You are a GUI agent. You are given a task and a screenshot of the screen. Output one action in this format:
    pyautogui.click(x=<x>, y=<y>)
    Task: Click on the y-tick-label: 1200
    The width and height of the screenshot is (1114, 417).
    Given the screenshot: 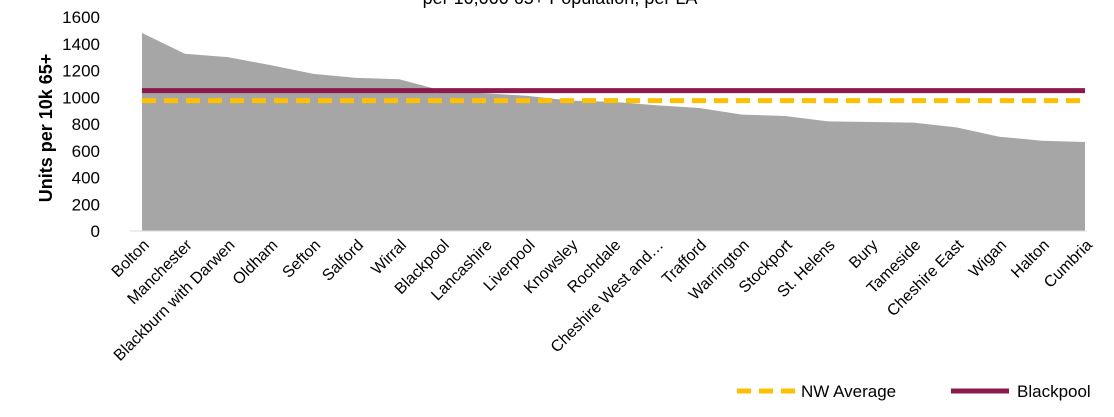 What is the action you would take?
    pyautogui.click(x=81, y=71)
    